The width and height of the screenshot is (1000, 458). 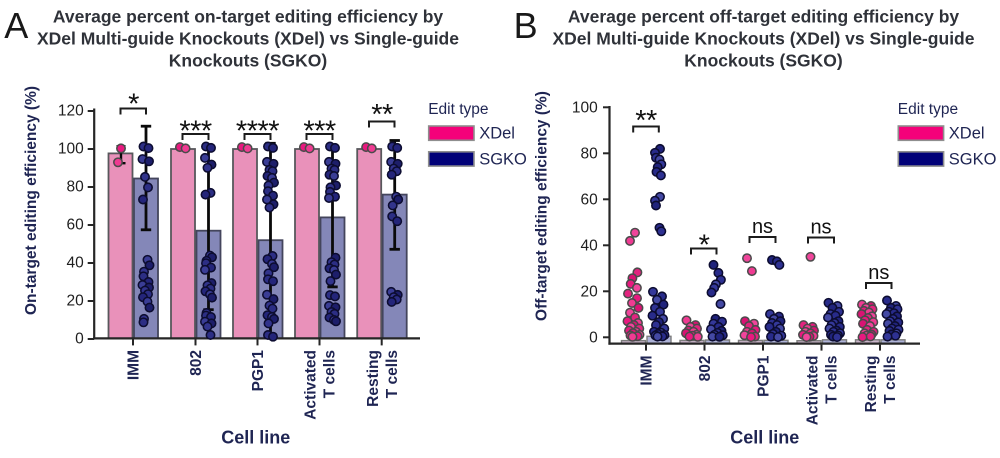 I want to click on svg-text: A, so click(x=16, y=25).